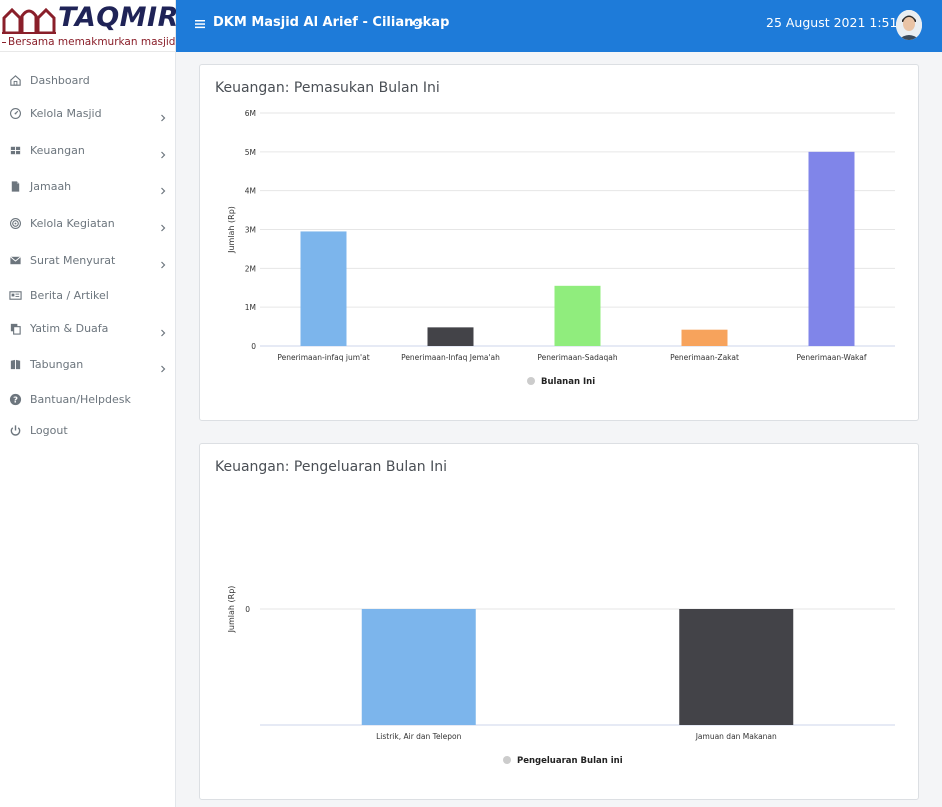 Image resolution: width=942 pixels, height=807 pixels. I want to click on sidebar-item-label: Tabungan, so click(57, 364).